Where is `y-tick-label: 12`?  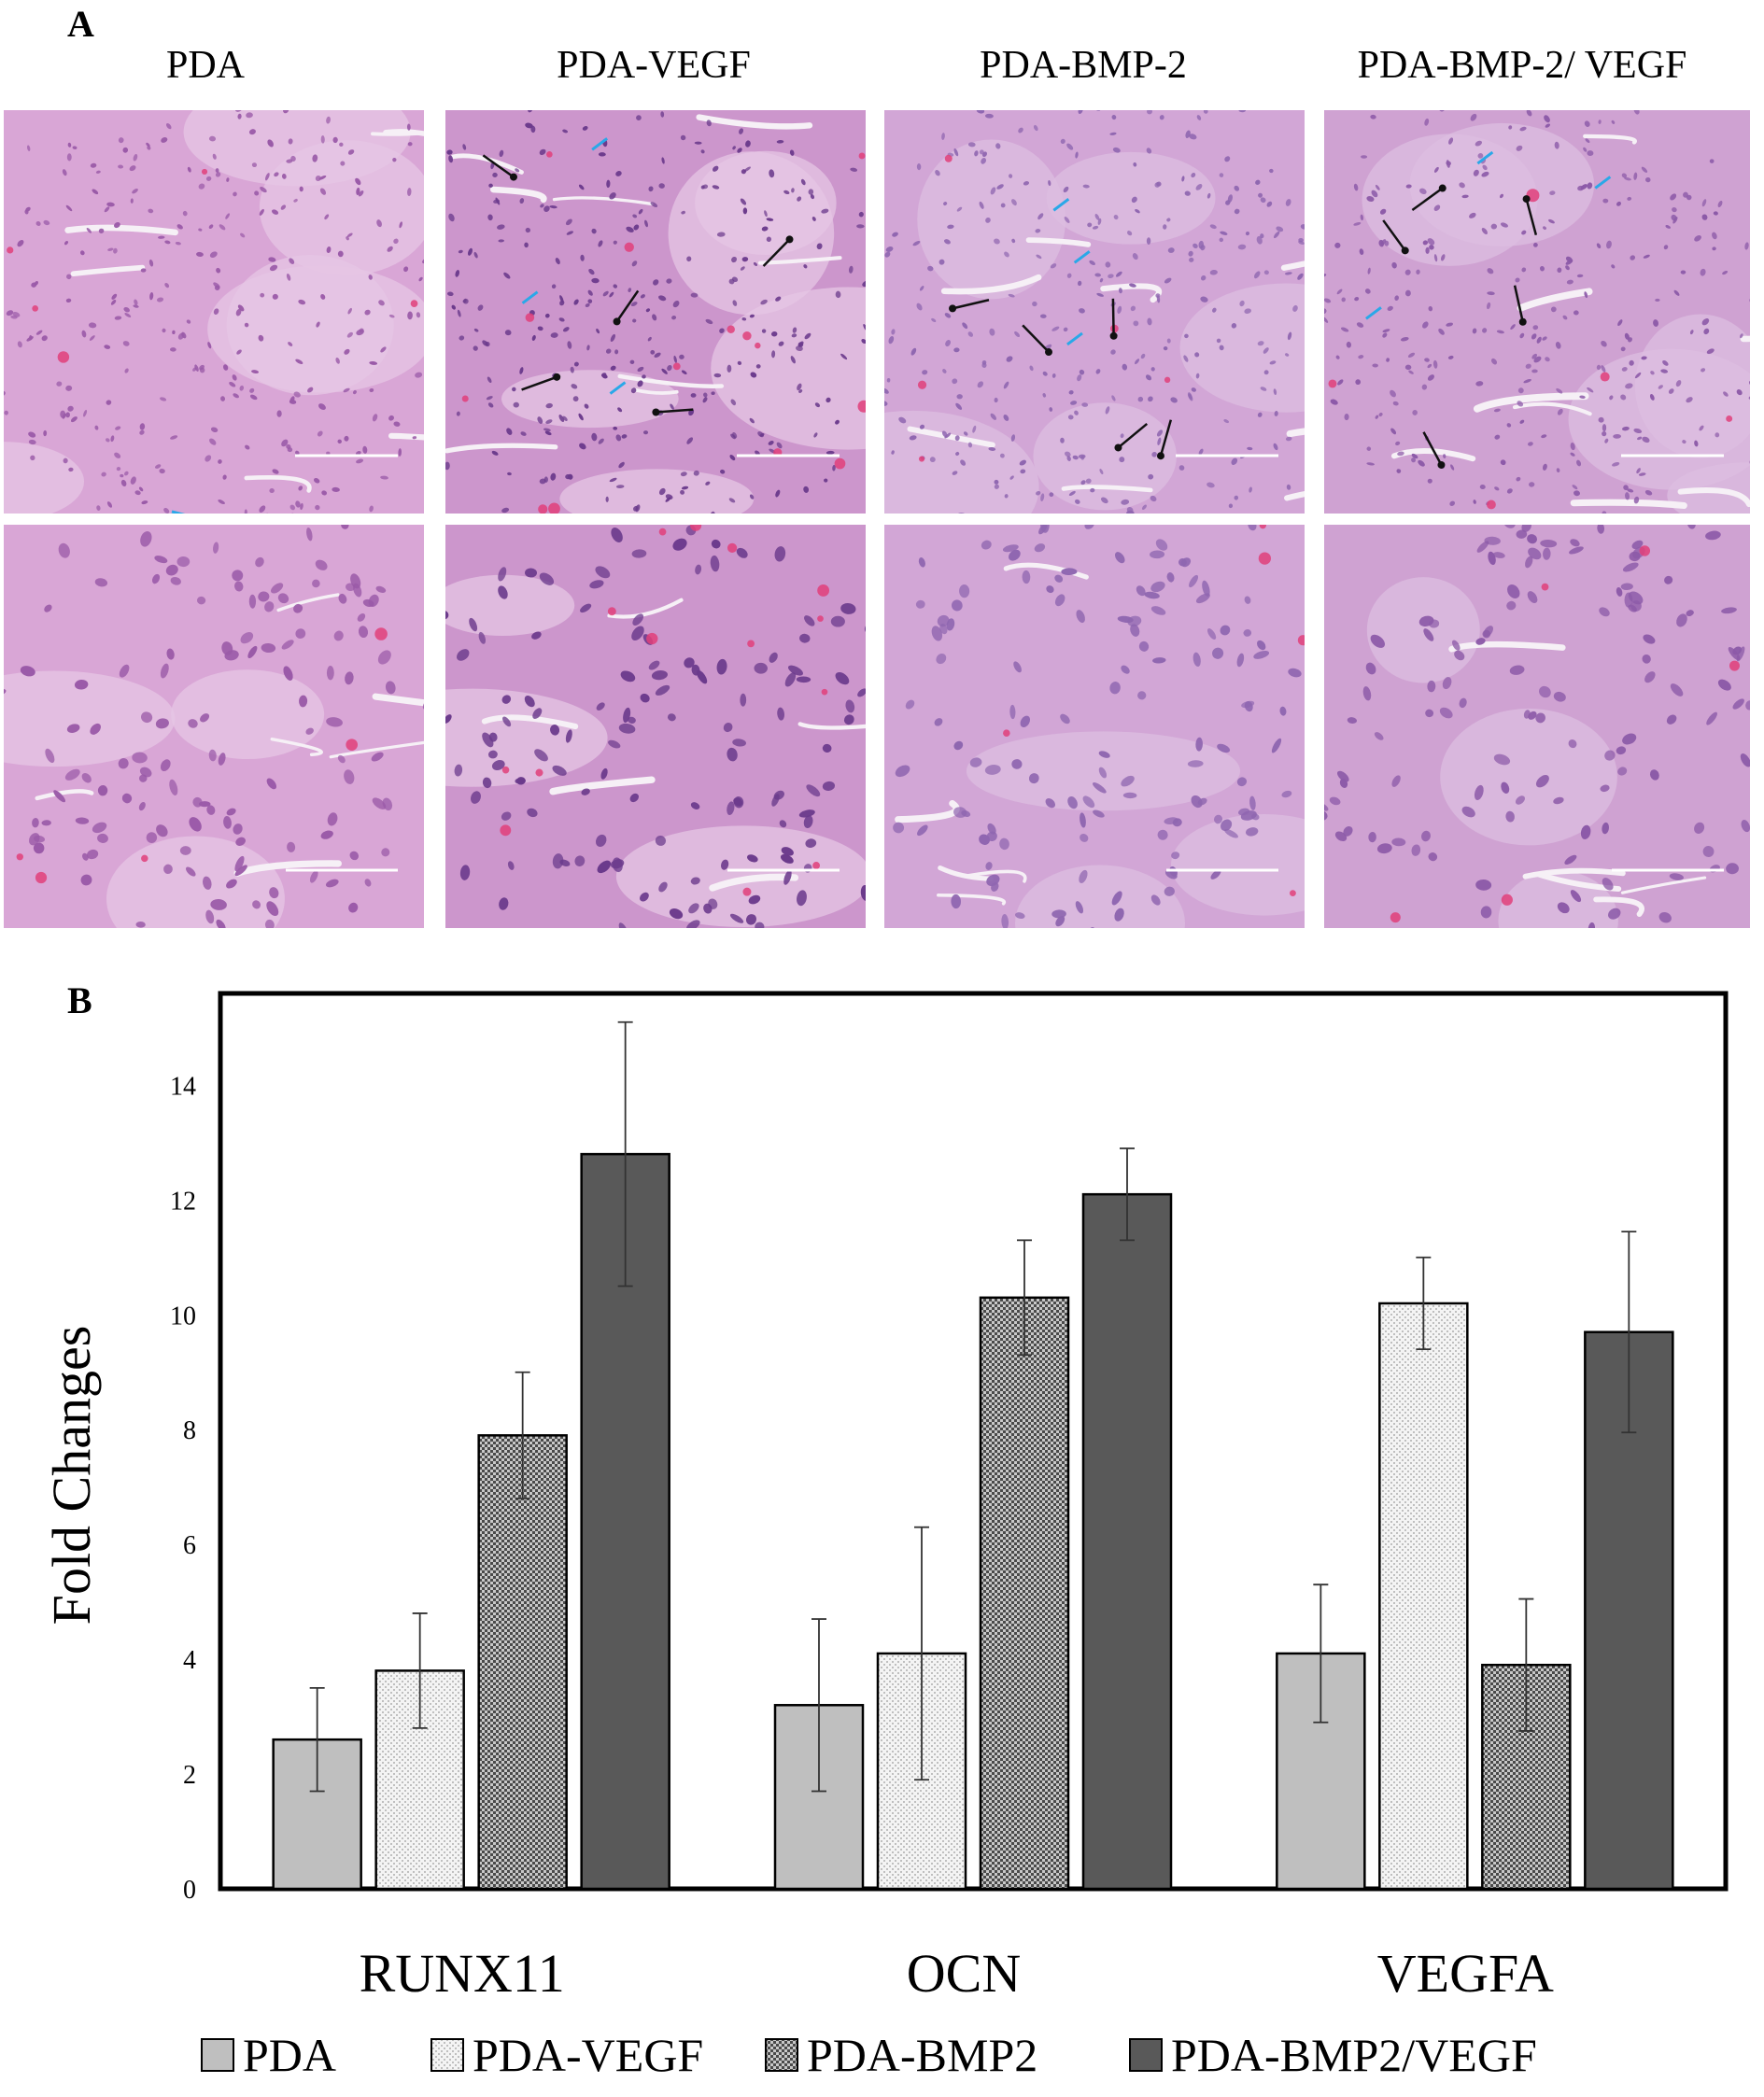 y-tick-label: 12 is located at coordinates (183, 1201).